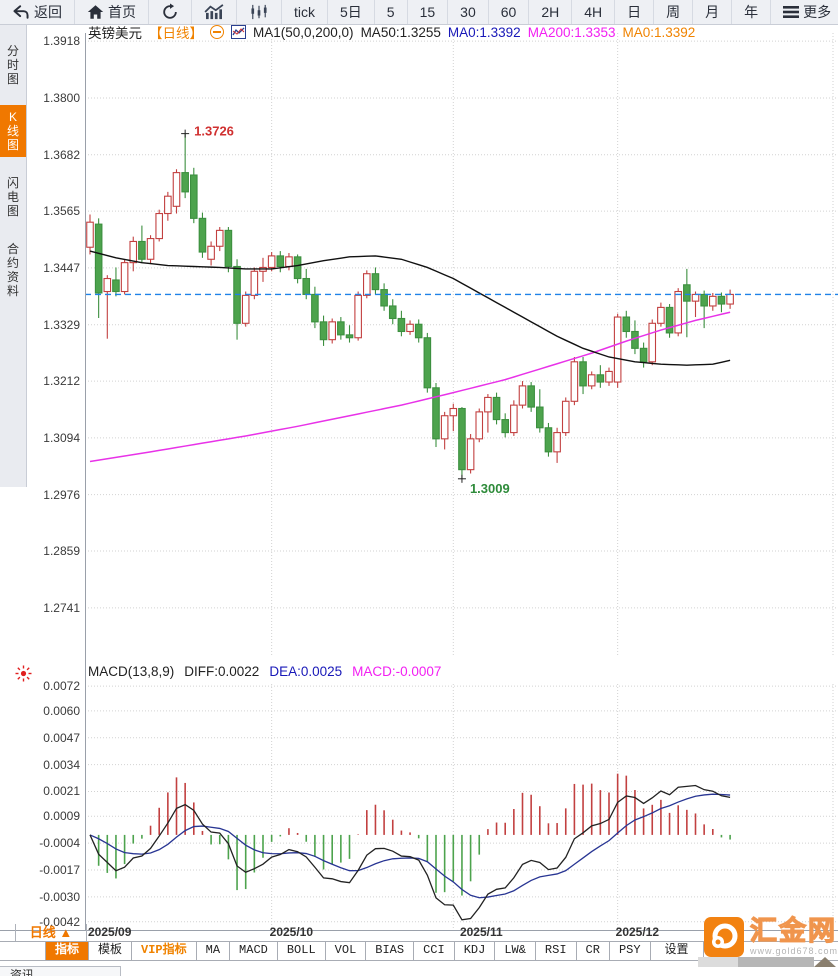 This screenshot has width=838, height=976. I want to click on toolbar-label-more: 更多, so click(817, 12).